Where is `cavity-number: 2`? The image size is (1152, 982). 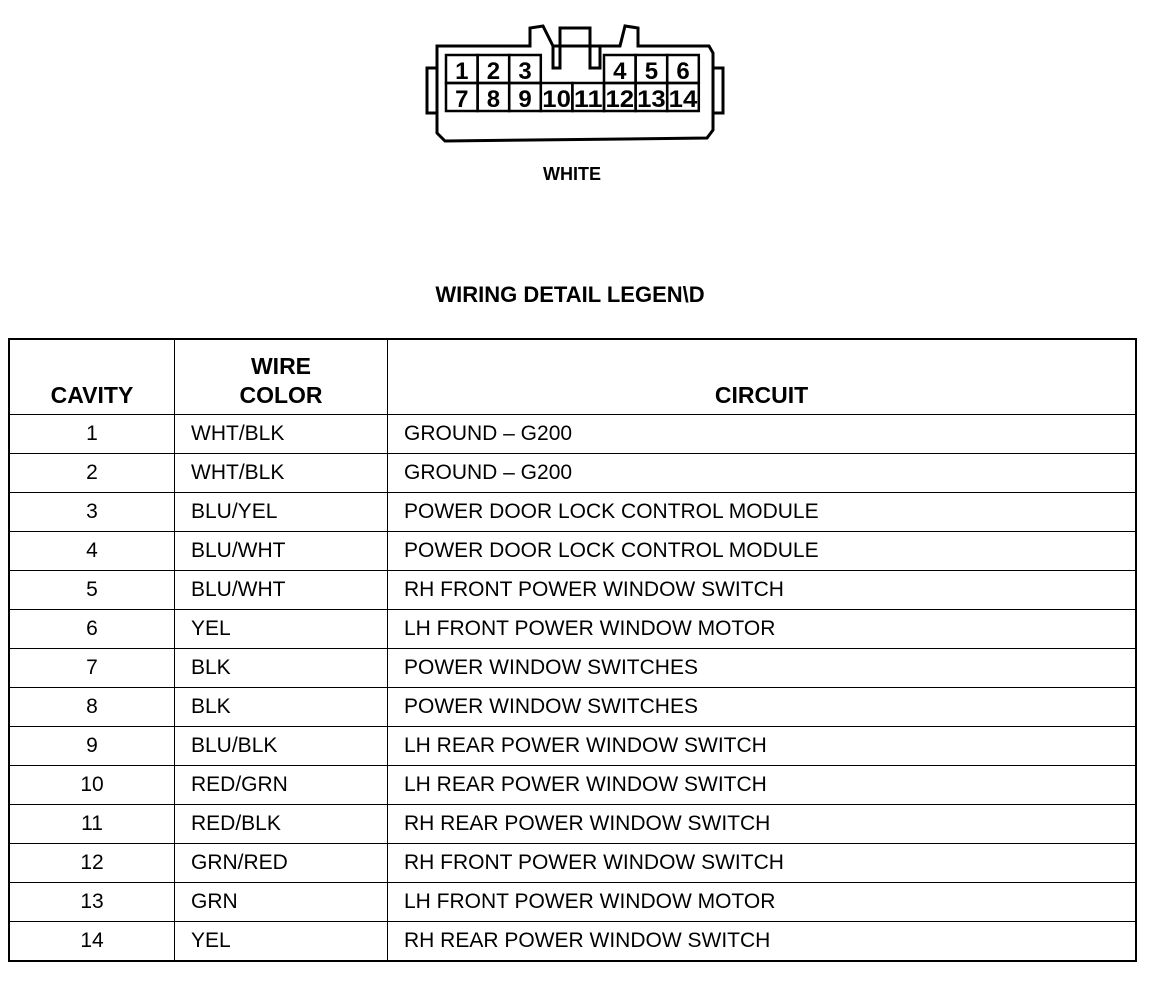 cavity-number: 2 is located at coordinates (493, 71).